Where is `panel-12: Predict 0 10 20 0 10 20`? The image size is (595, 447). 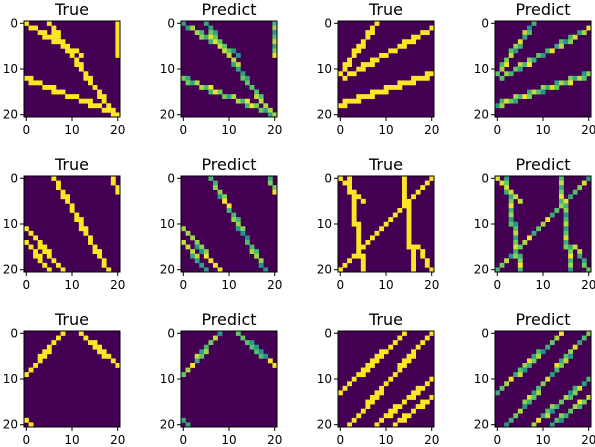 panel-12: Predict 0 10 20 0 10 20 is located at coordinates (534, 378).